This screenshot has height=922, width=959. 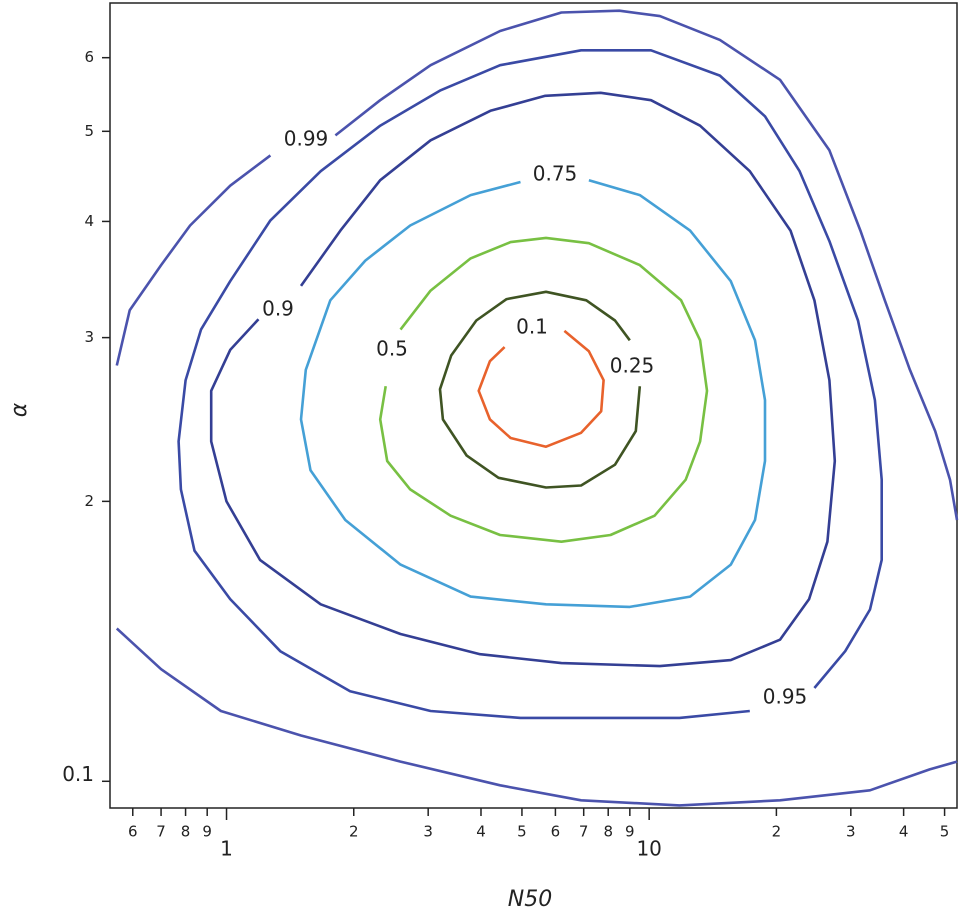 I want to click on y-tick-label: 2, so click(x=89, y=501).